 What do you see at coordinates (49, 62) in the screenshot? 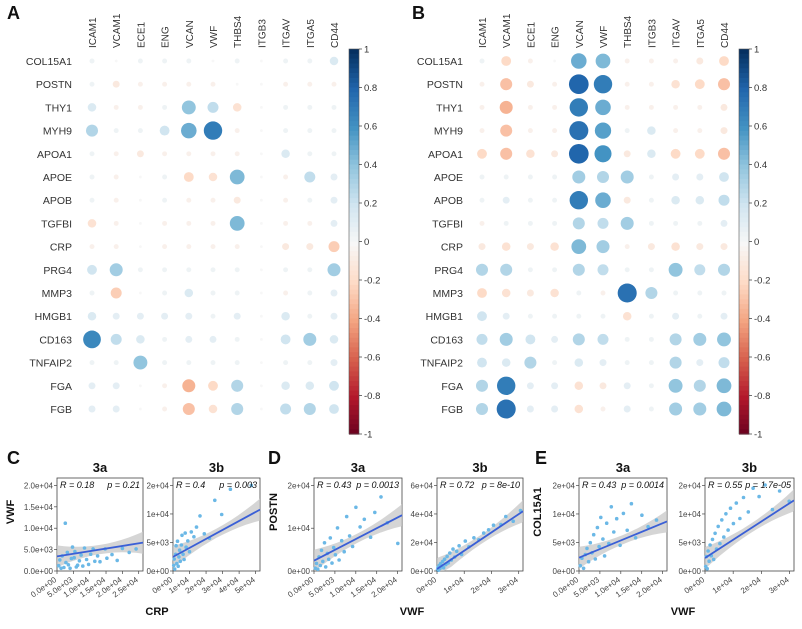
I see `row-label-col15a1: COL15A1` at bounding box center [49, 62].